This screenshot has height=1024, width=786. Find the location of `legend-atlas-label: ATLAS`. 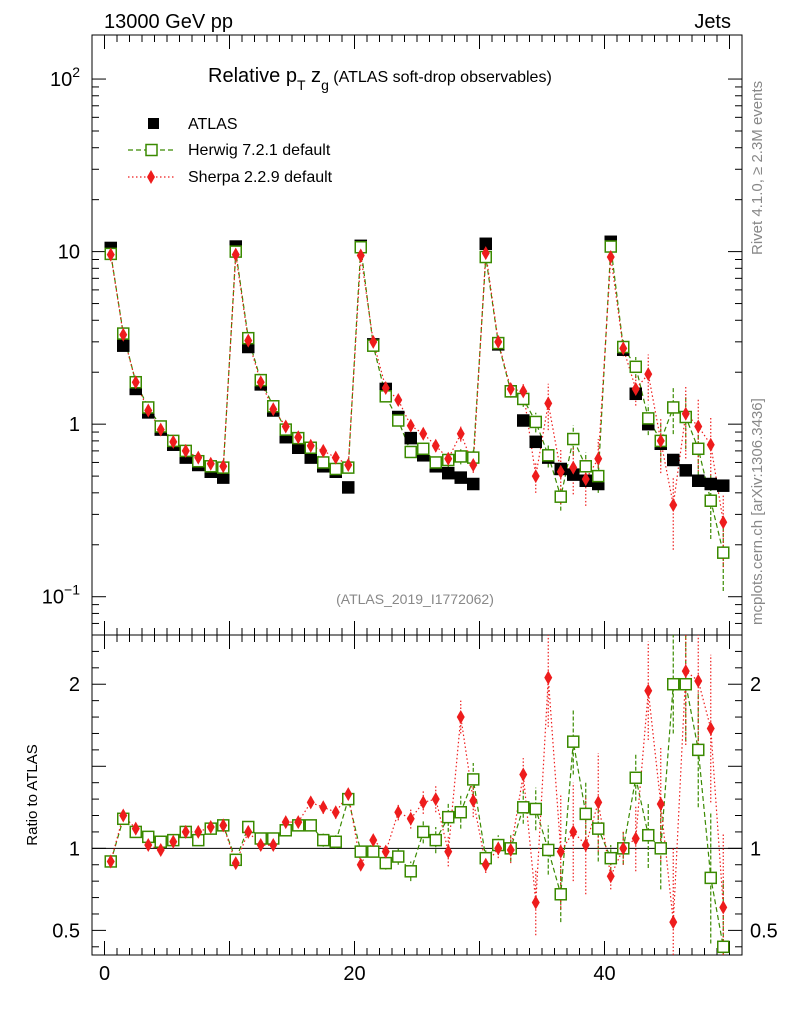

legend-atlas-label: ATLAS is located at coordinates (213, 124).